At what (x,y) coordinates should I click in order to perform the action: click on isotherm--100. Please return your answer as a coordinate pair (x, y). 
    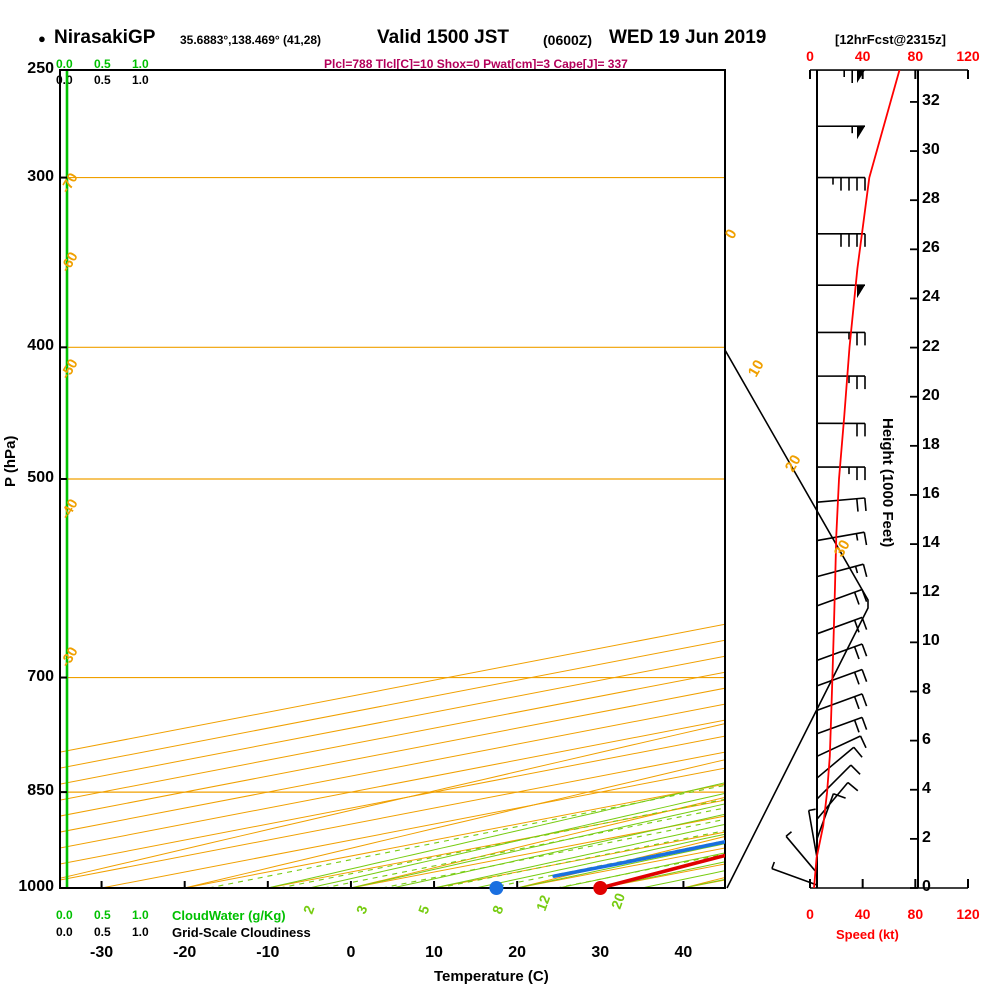
    Looking at the image, I should click on (392, 720).